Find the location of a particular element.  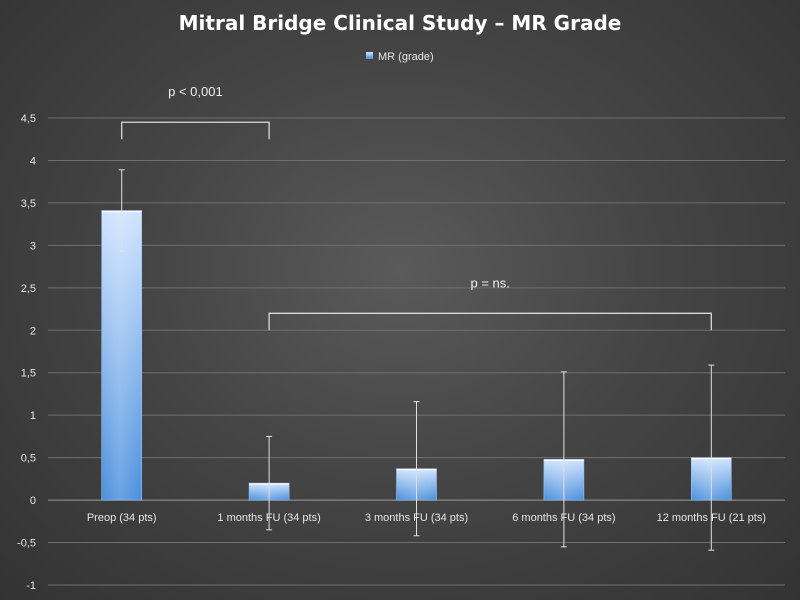

x-tick-label: 12 months FU (21 pts) is located at coordinates (711, 518).